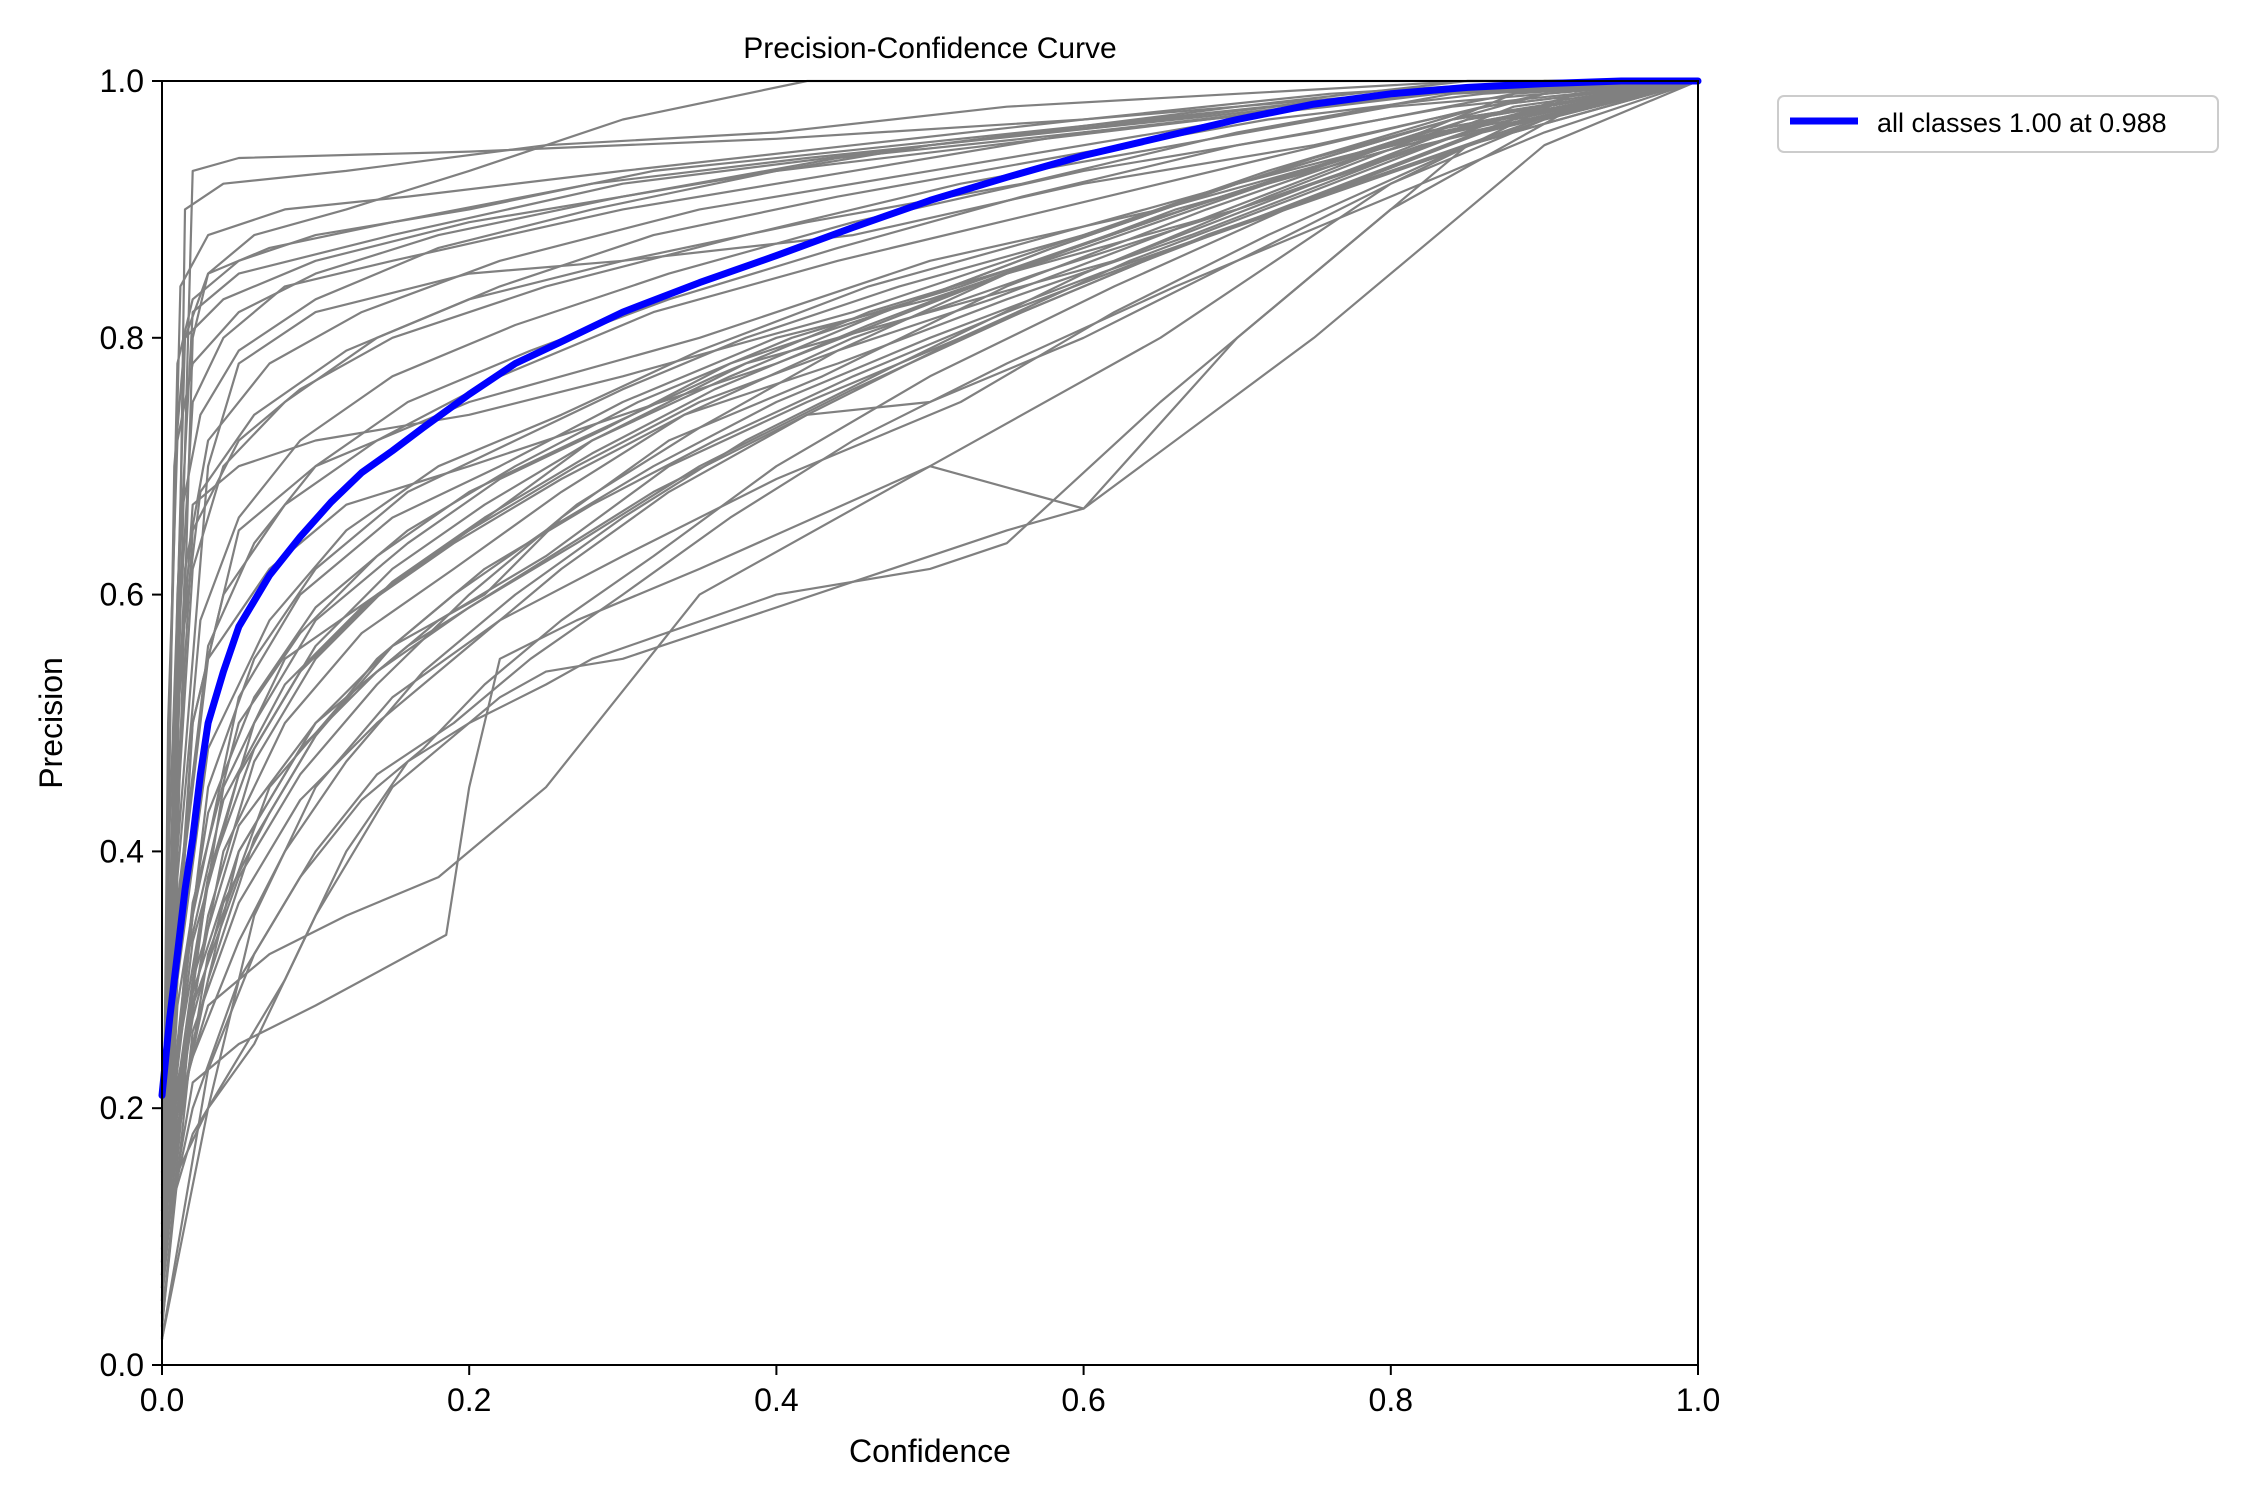 The image size is (2250, 1505). What do you see at coordinates (162, 1400) in the screenshot?
I see `x-tick-label: 0.0` at bounding box center [162, 1400].